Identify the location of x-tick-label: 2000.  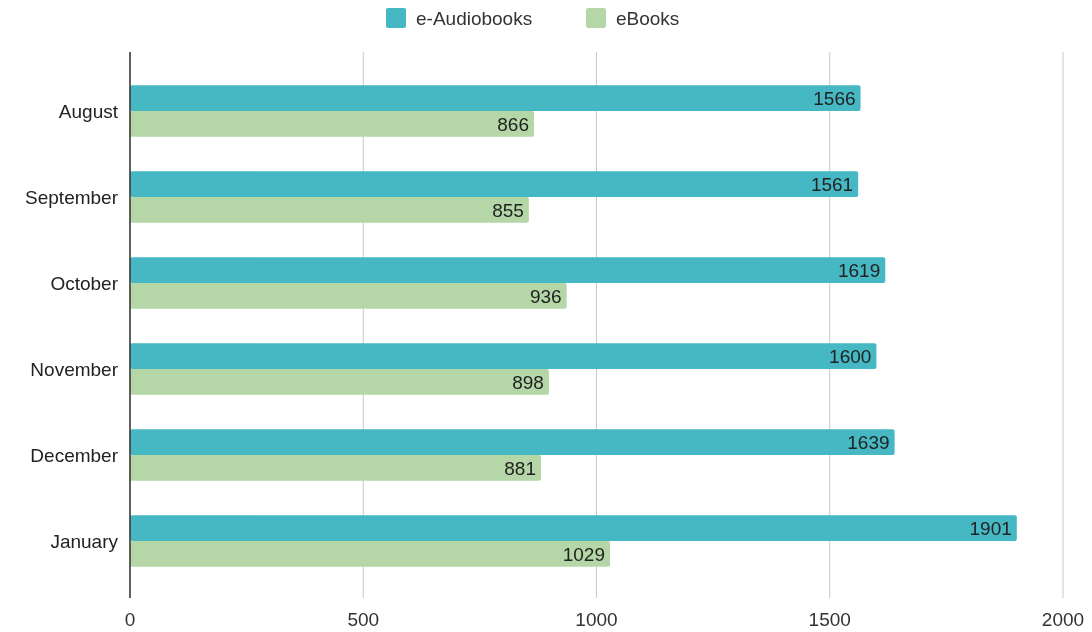
(1063, 619).